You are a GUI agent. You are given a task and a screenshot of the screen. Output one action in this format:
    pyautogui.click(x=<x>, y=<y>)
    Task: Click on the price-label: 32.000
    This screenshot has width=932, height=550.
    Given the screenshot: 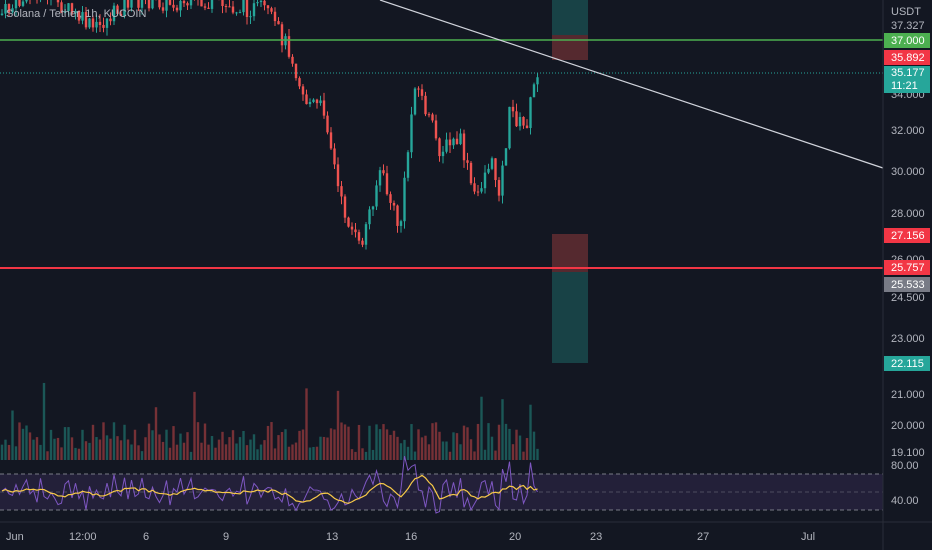 What is the action you would take?
    pyautogui.click(x=908, y=131)
    